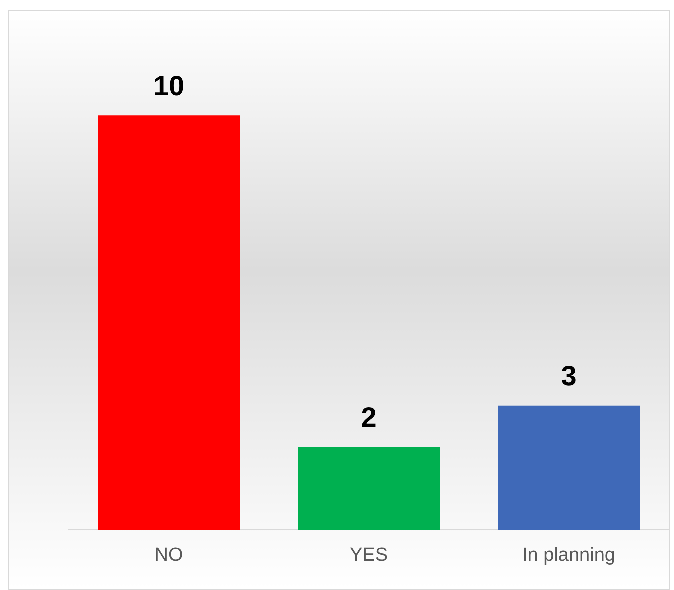  I want to click on data-label: 3, so click(569, 376).